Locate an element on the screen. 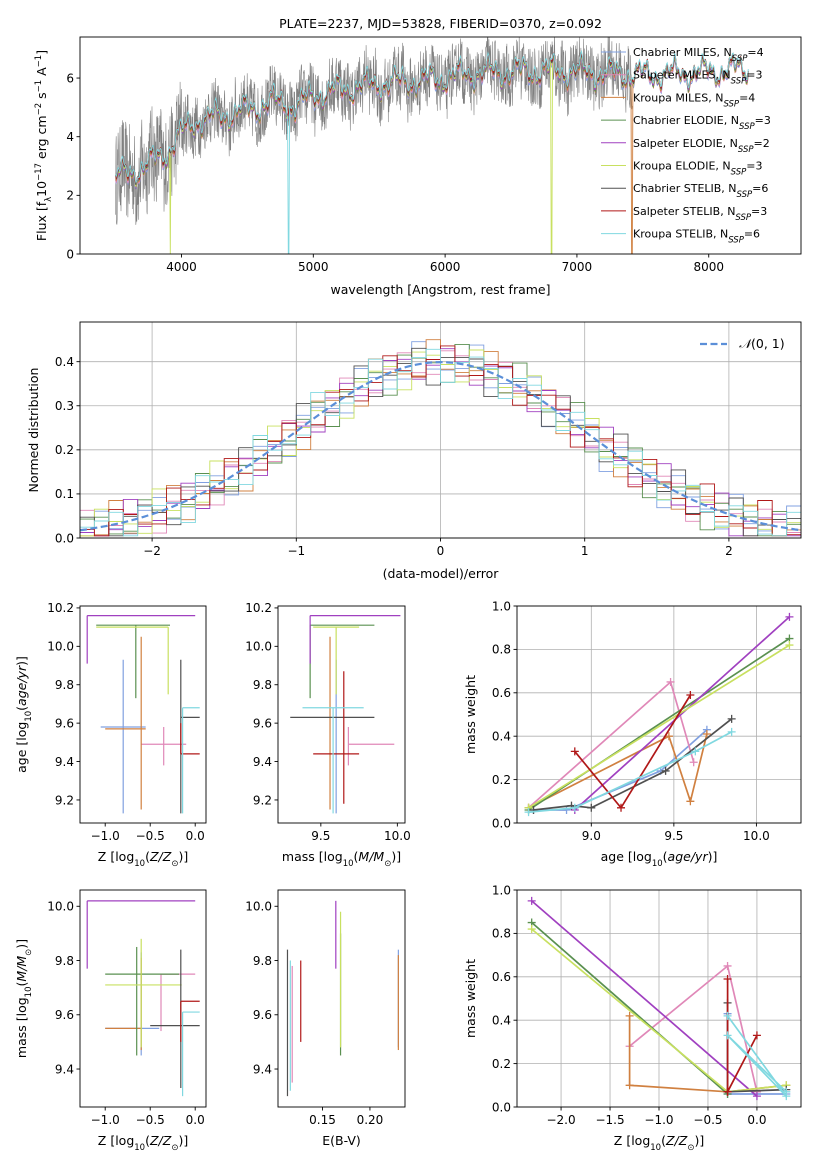 Image resolution: width=819 pixels, height=1170 pixels. y-tick-label: 0.4 is located at coordinates (501, 1021).